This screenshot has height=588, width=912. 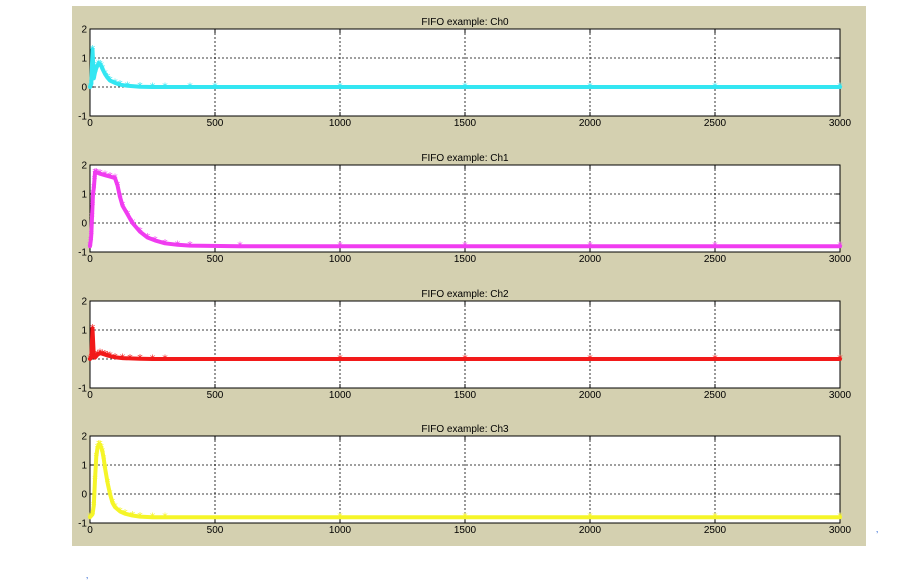 What do you see at coordinates (465, 158) in the screenshot?
I see `chart-title: FIFO example: Ch1` at bounding box center [465, 158].